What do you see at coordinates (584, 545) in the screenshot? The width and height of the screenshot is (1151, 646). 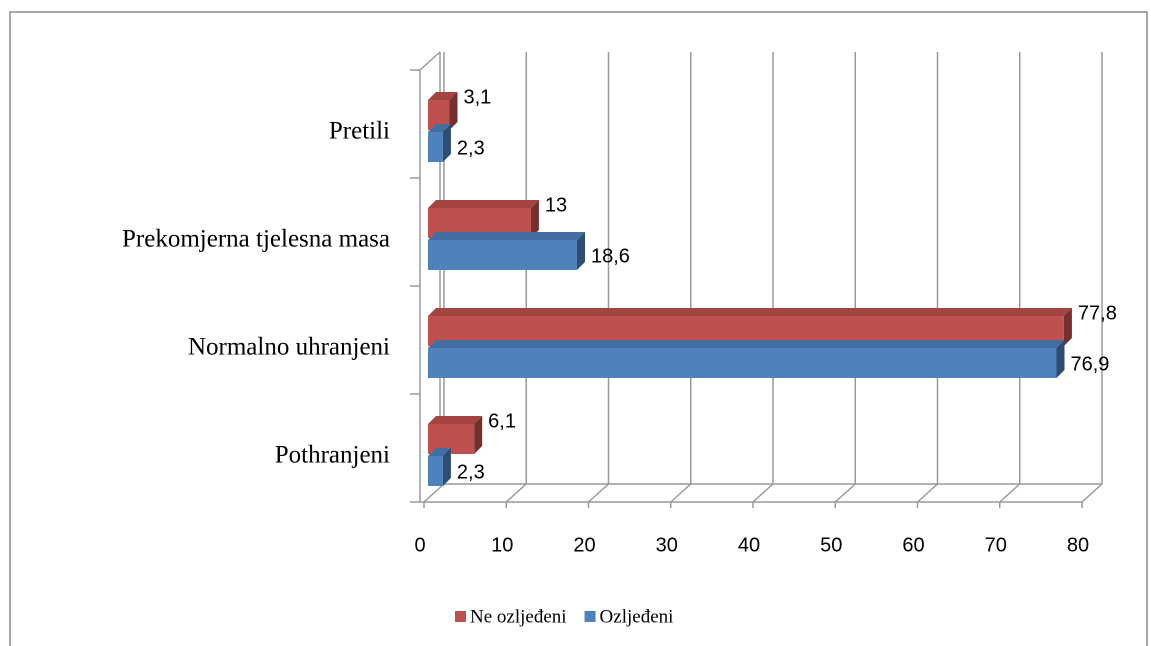 I see `x-tick-label: 20` at bounding box center [584, 545].